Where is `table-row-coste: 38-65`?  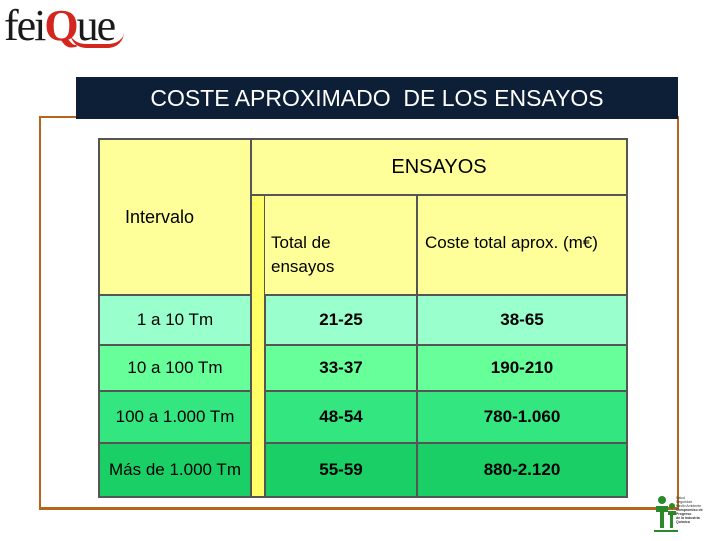
table-row-coste: 38-65 is located at coordinates (522, 320).